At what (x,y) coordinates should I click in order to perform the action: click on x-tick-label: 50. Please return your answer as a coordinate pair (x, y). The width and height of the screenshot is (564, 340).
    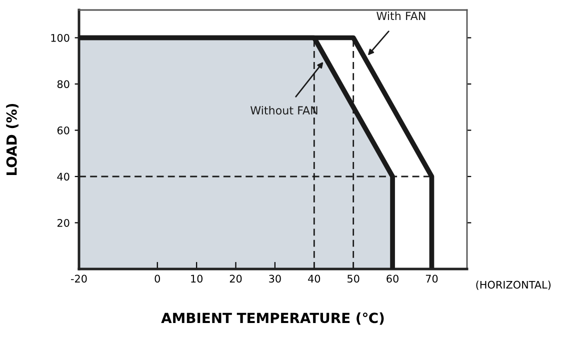
    Looking at the image, I should click on (354, 278).